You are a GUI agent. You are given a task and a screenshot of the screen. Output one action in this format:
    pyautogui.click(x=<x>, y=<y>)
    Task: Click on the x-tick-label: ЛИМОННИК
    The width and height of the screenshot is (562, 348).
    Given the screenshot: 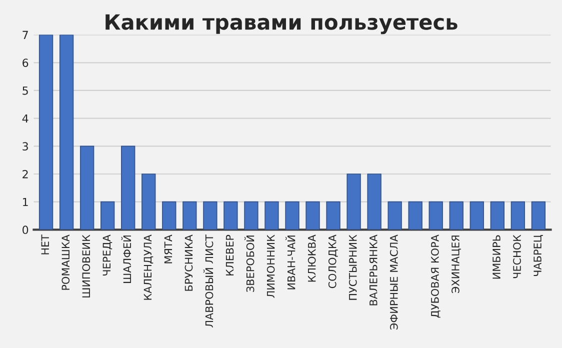 What is the action you would take?
    pyautogui.click(x=270, y=266)
    